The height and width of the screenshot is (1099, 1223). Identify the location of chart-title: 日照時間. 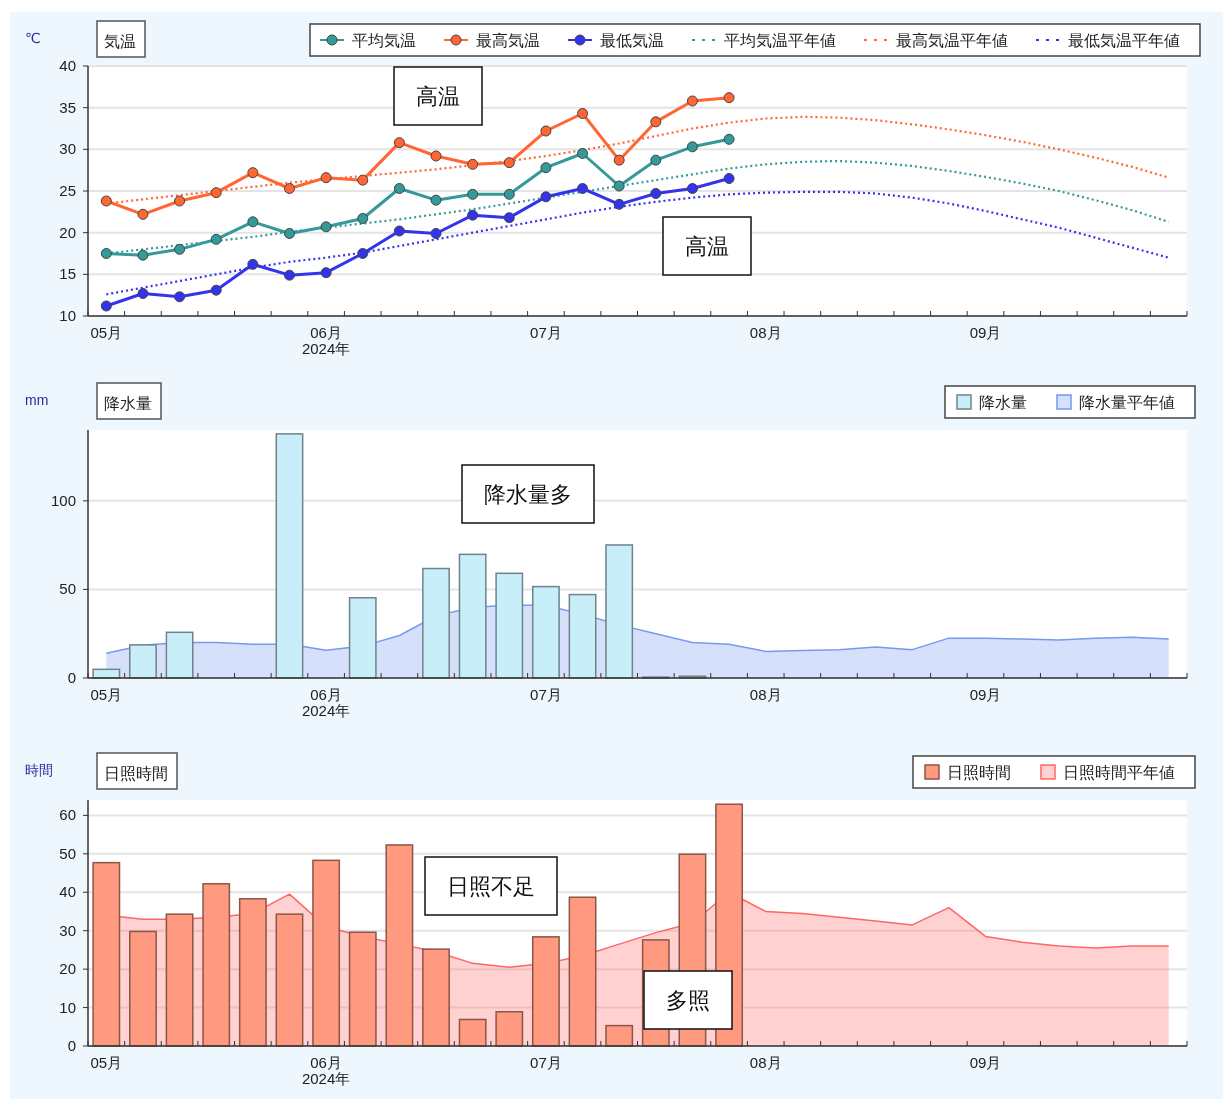
(136, 773).